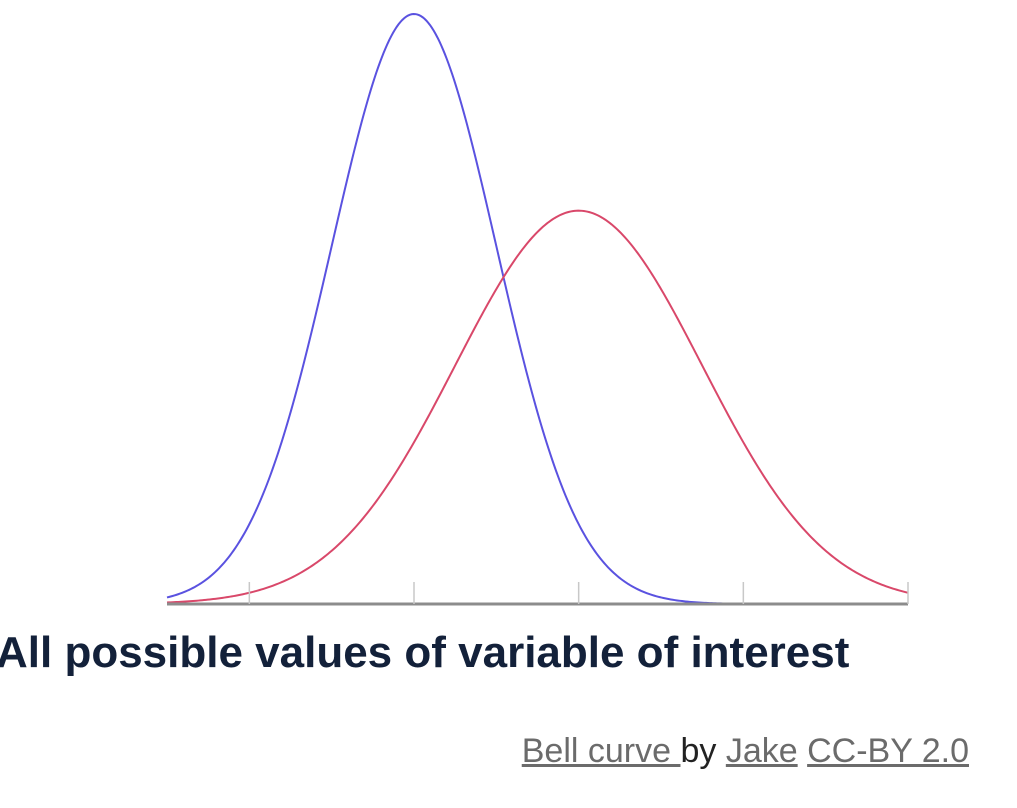 The width and height of the screenshot is (1017, 808). I want to click on bell-curve-link: Bell curve, so click(601, 751).